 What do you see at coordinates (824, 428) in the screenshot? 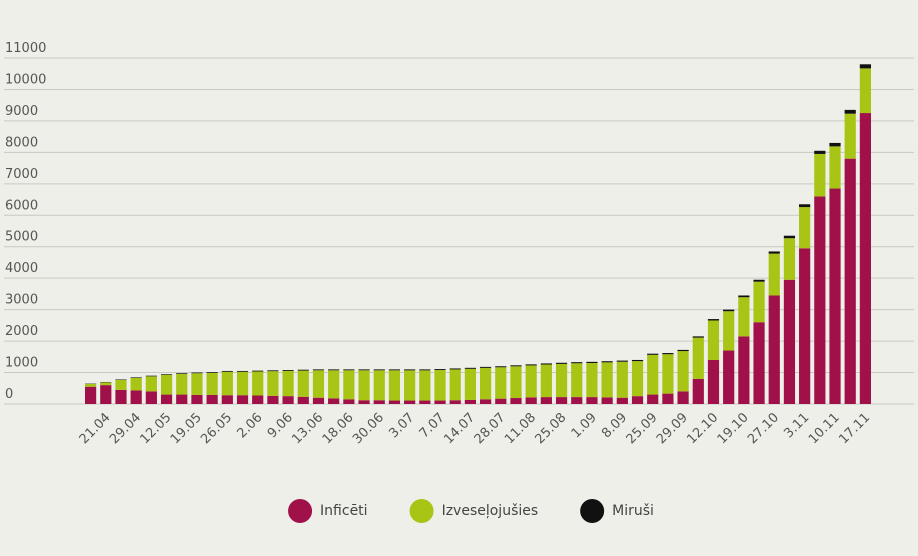
I see `x-tick-label: 10.11` at bounding box center [824, 428].